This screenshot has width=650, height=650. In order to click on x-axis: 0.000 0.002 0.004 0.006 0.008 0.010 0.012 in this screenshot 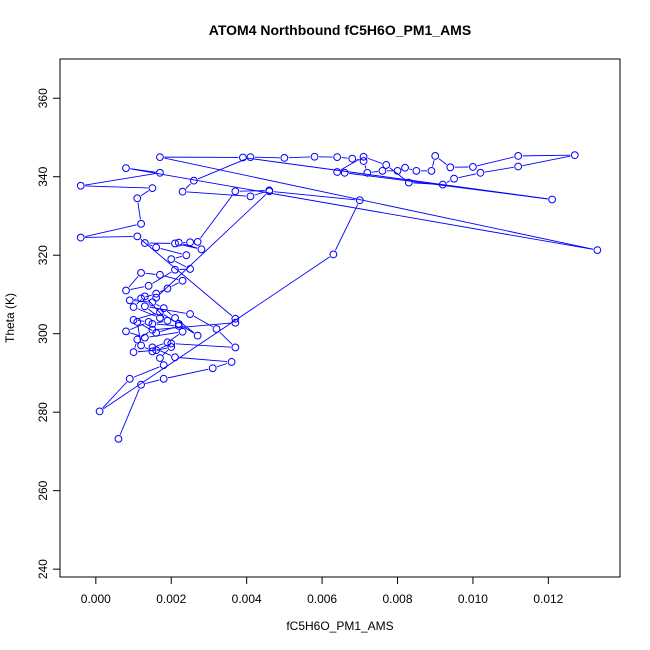, I will do `click(322, 591)`.